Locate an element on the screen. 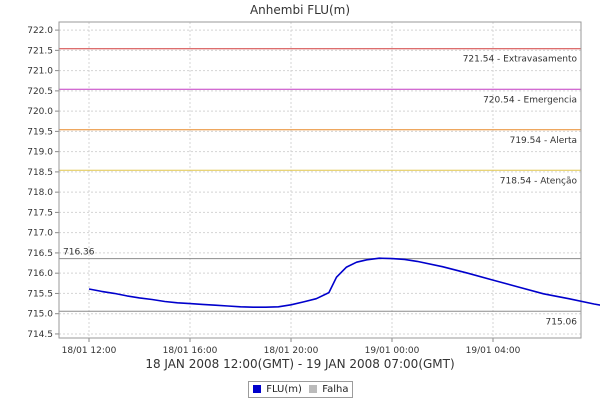 The height and width of the screenshot is (400, 600). threshold-label: 720.54 - Emergencia is located at coordinates (530, 100).